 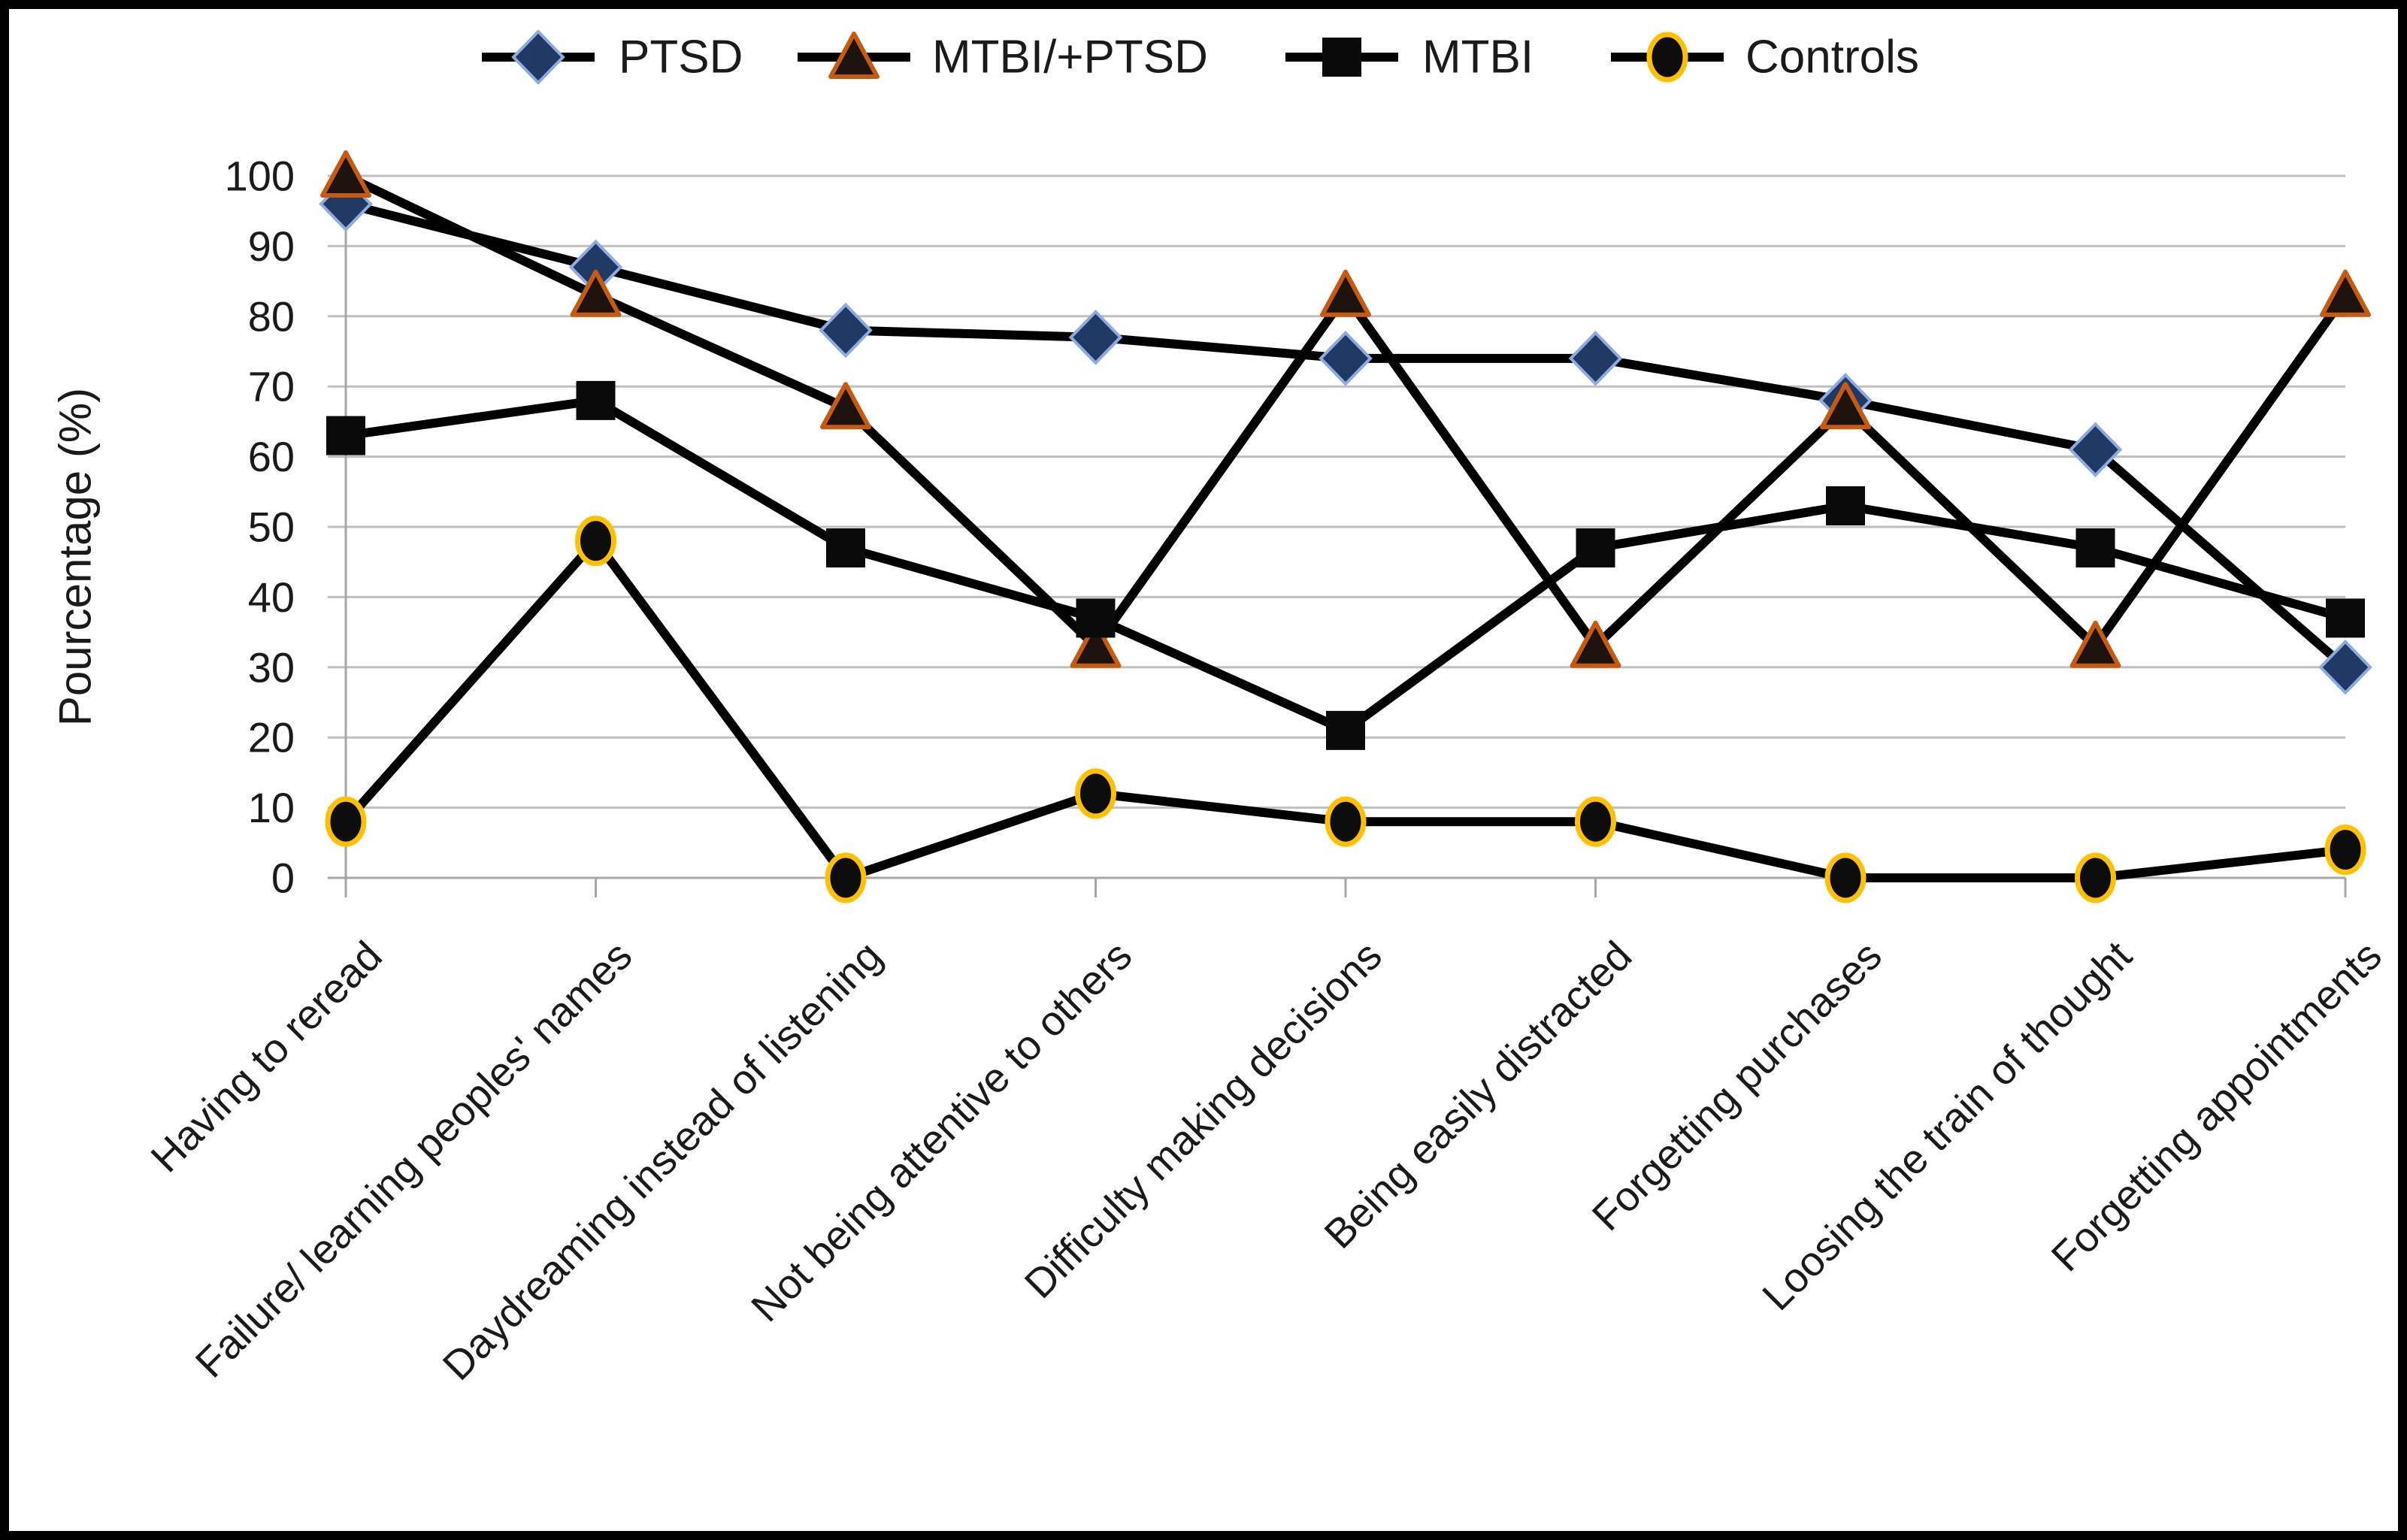 I want to click on legend-label-MTBI: MTBI, so click(x=1478, y=57).